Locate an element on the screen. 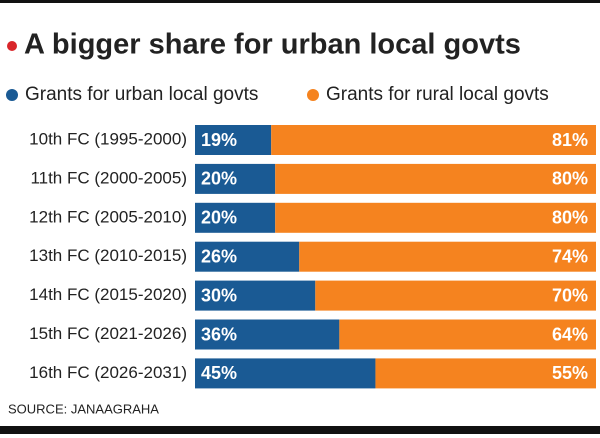 The width and height of the screenshot is (600, 438). category-label: 13th FC (2010-2015) is located at coordinates (108, 255).